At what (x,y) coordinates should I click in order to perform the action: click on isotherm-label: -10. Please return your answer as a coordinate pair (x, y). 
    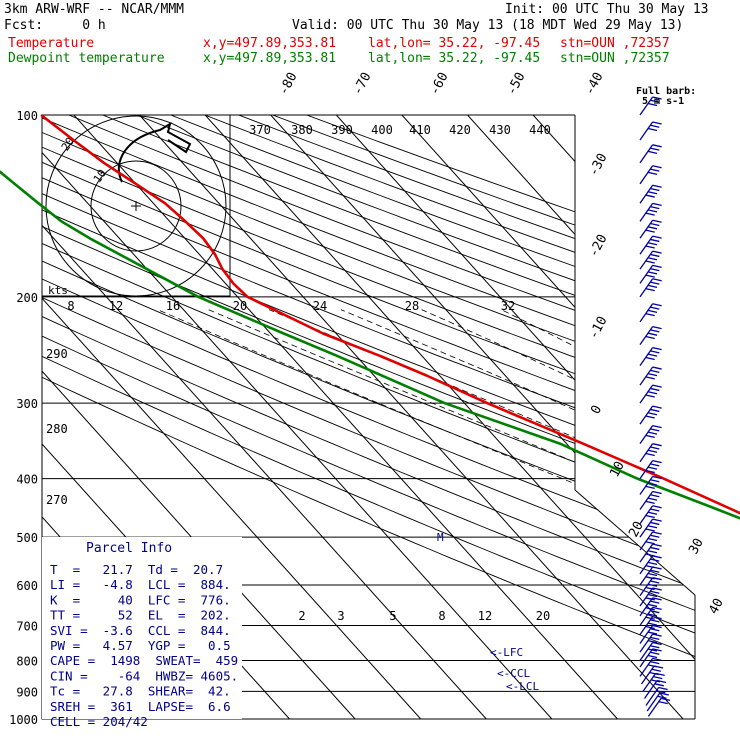
    Looking at the image, I should click on (598, 328).